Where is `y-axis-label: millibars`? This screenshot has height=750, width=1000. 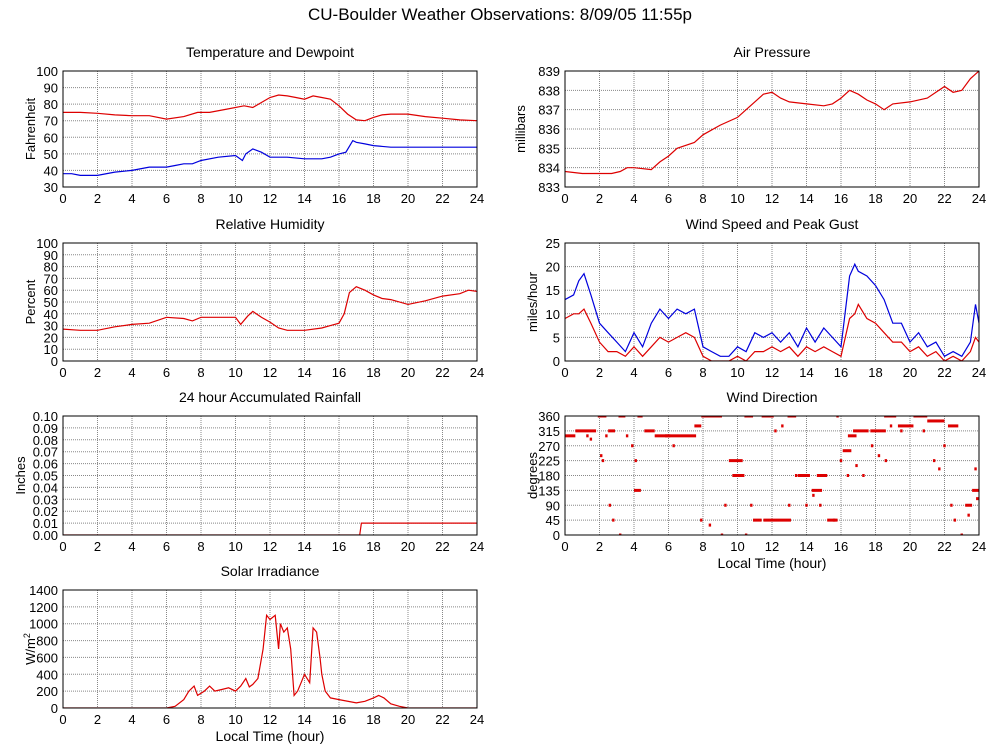
y-axis-label: millibars is located at coordinates (520, 129).